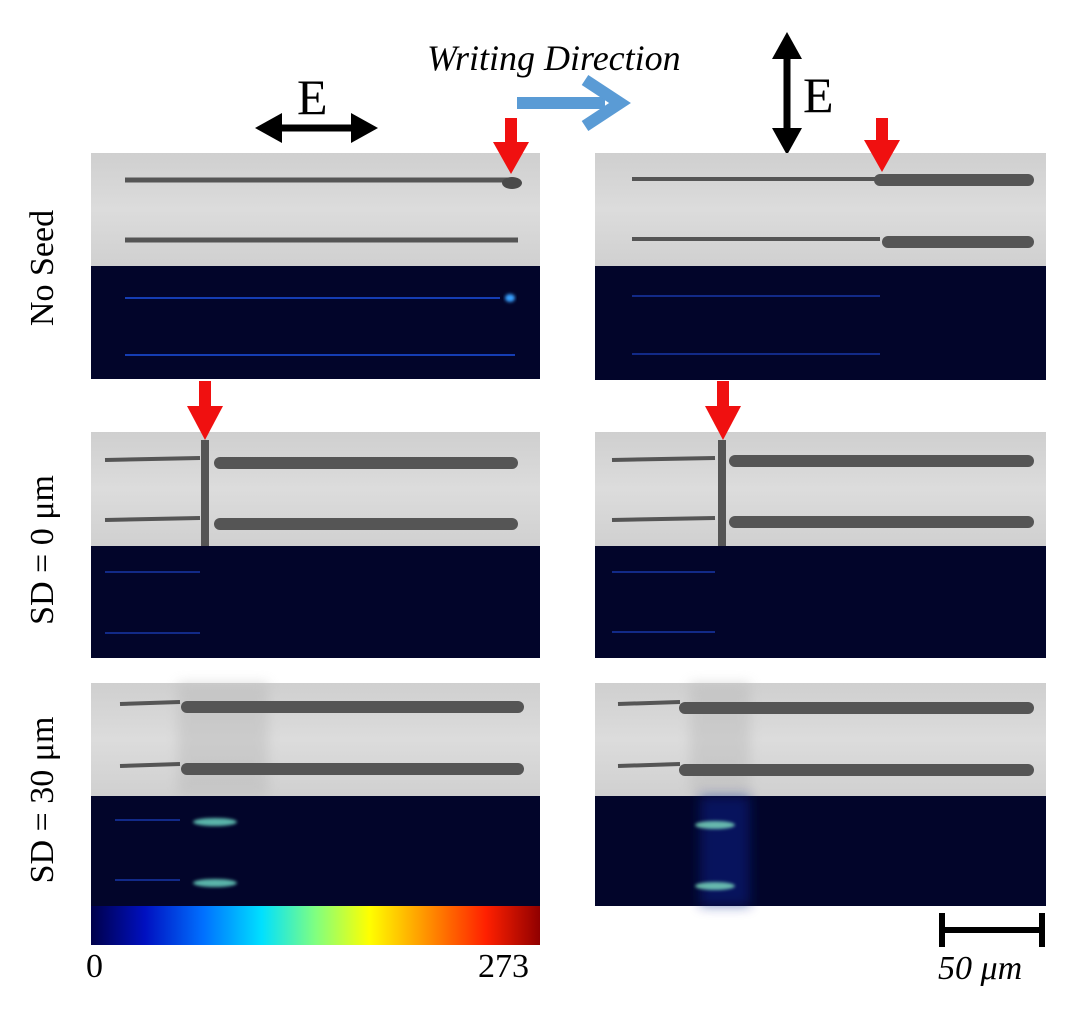 This screenshot has width=1077, height=1017. I want to click on colorbar-min-label: 0, so click(94, 966).